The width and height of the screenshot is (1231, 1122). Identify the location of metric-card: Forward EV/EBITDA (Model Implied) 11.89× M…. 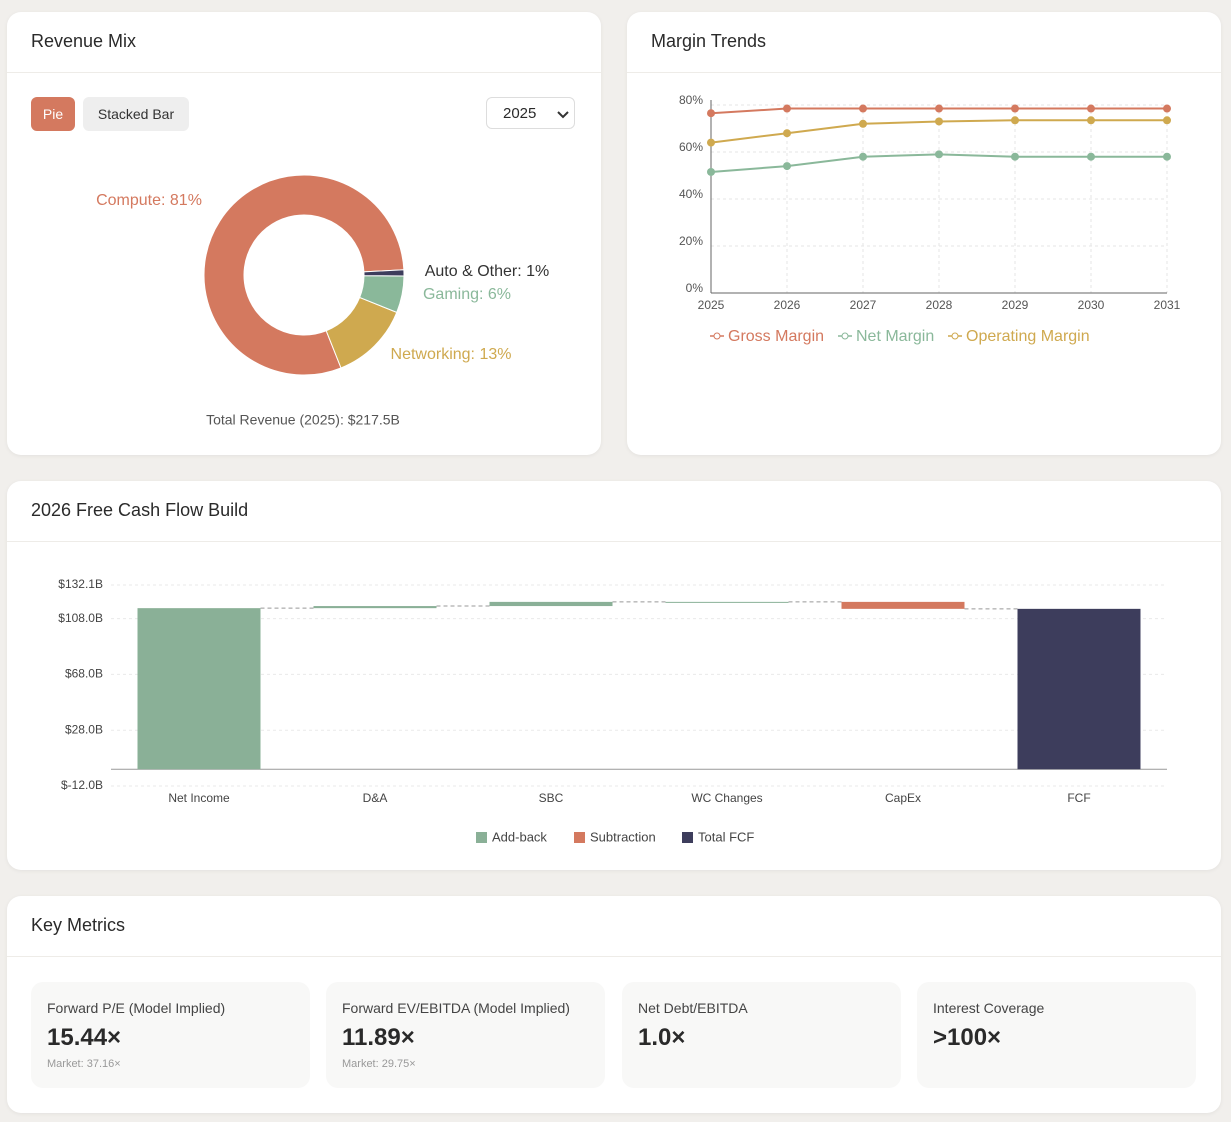
(465, 1035).